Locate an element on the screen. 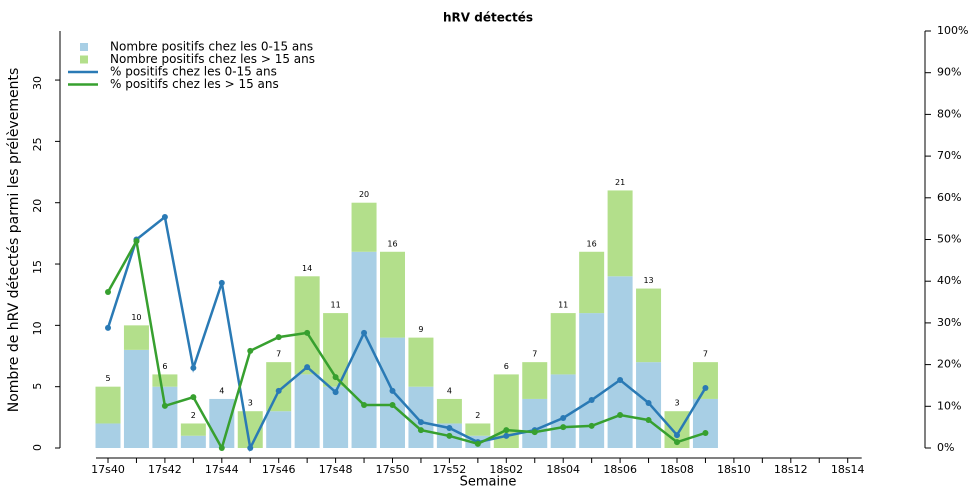  bar-total-label: 2 is located at coordinates (193, 415).